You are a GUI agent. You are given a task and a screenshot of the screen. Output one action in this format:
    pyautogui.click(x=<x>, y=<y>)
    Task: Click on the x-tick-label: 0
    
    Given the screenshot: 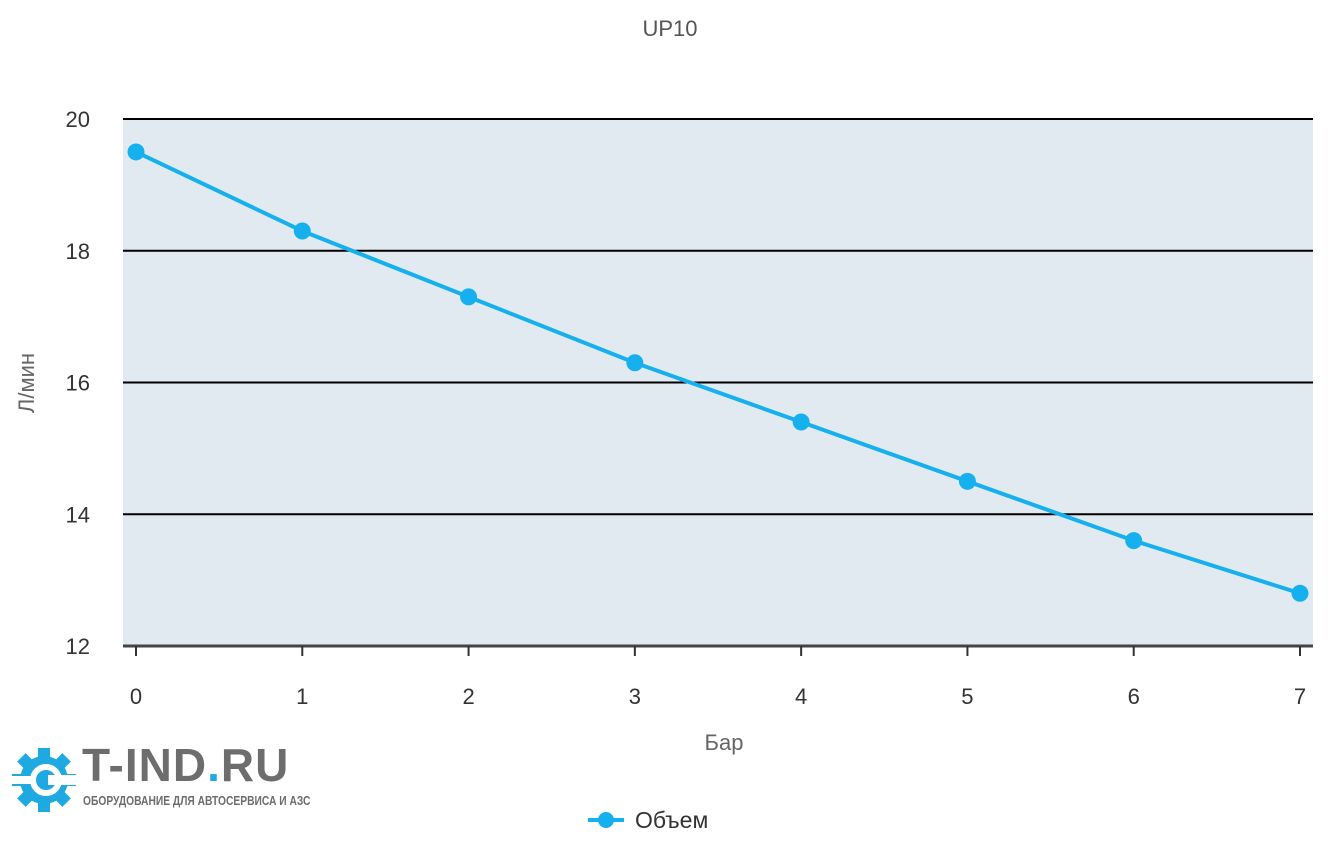 What is the action you would take?
    pyautogui.click(x=136, y=696)
    